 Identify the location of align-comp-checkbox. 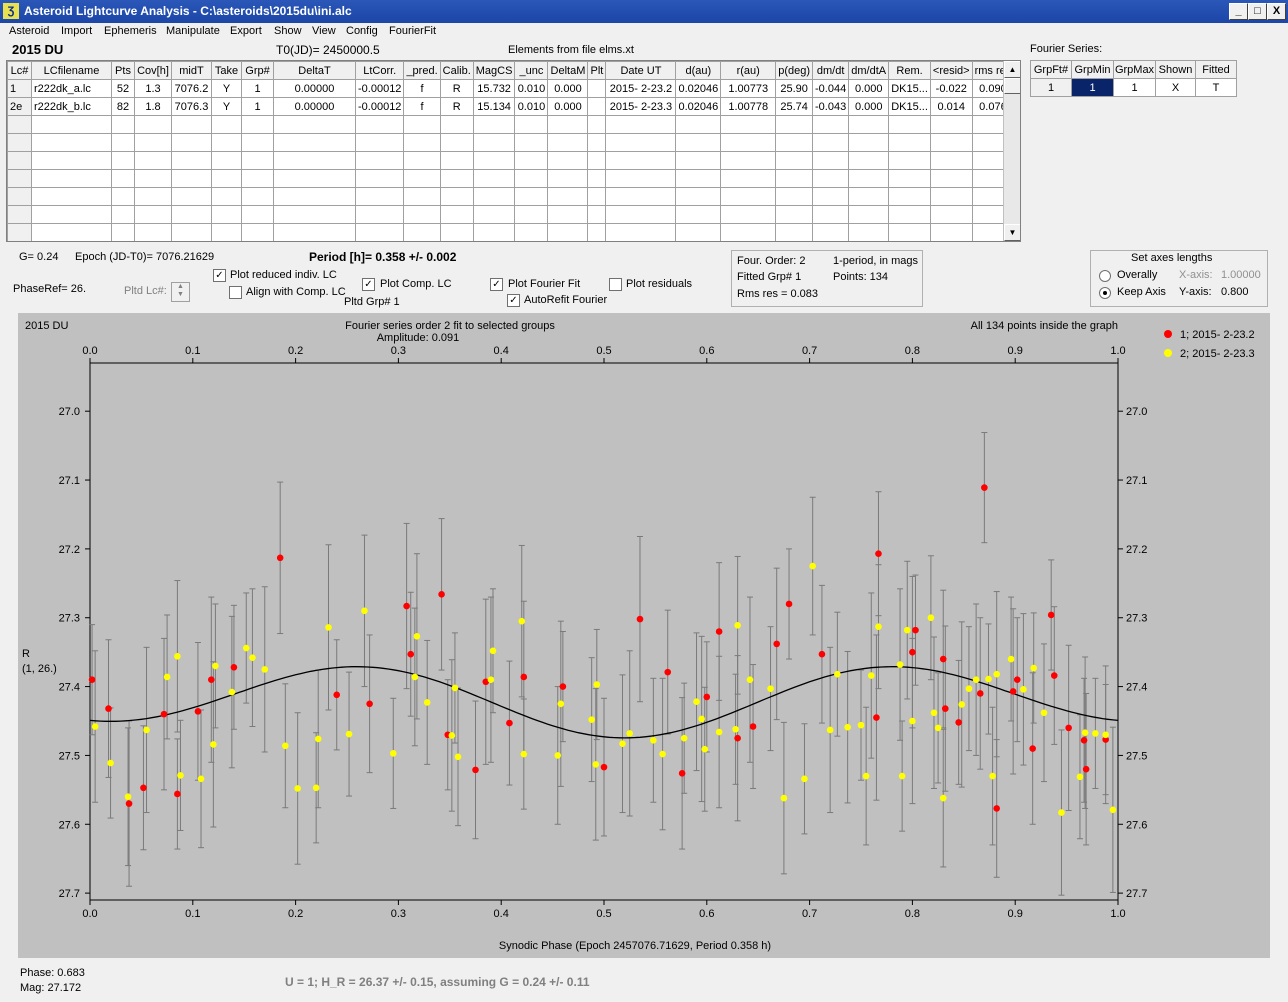
(235, 292).